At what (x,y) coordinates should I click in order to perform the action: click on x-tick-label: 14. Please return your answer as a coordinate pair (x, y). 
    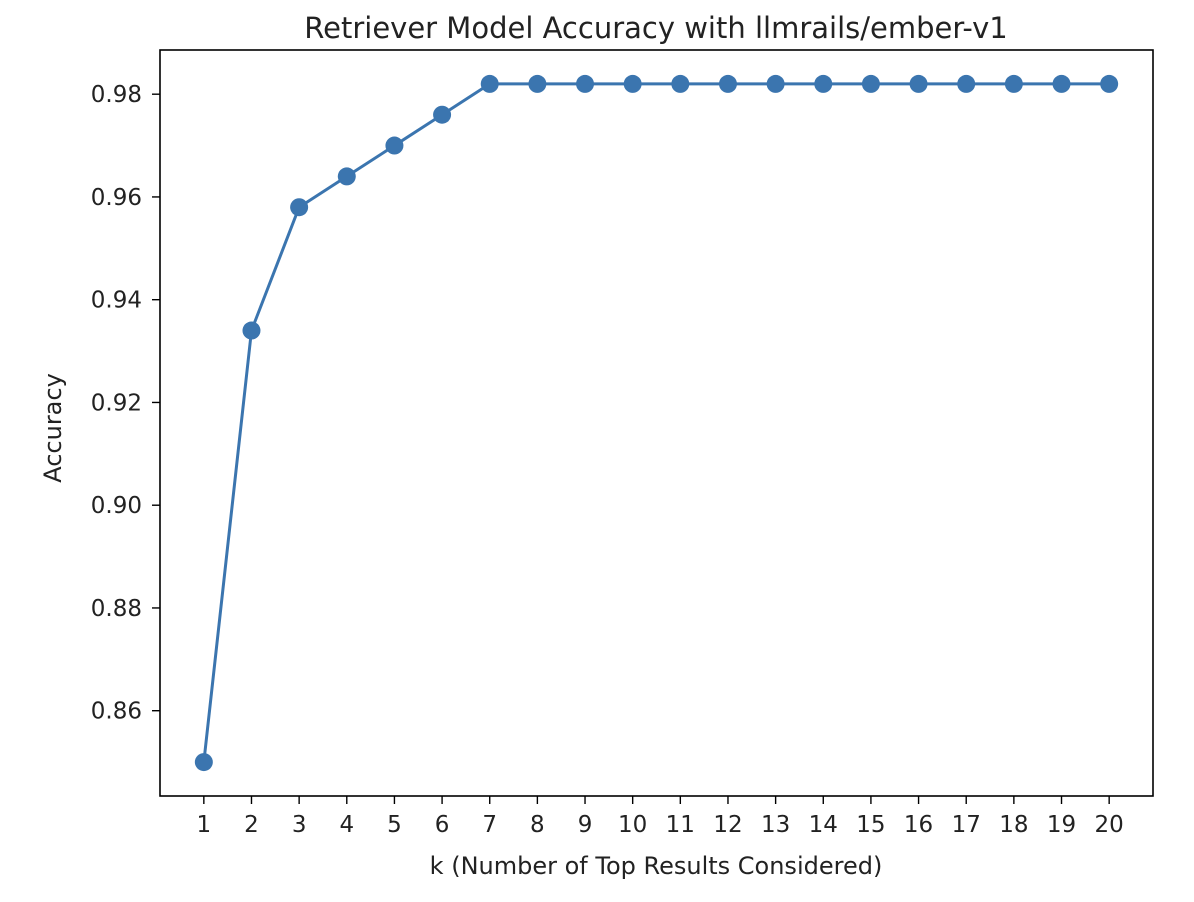
    Looking at the image, I should click on (823, 825).